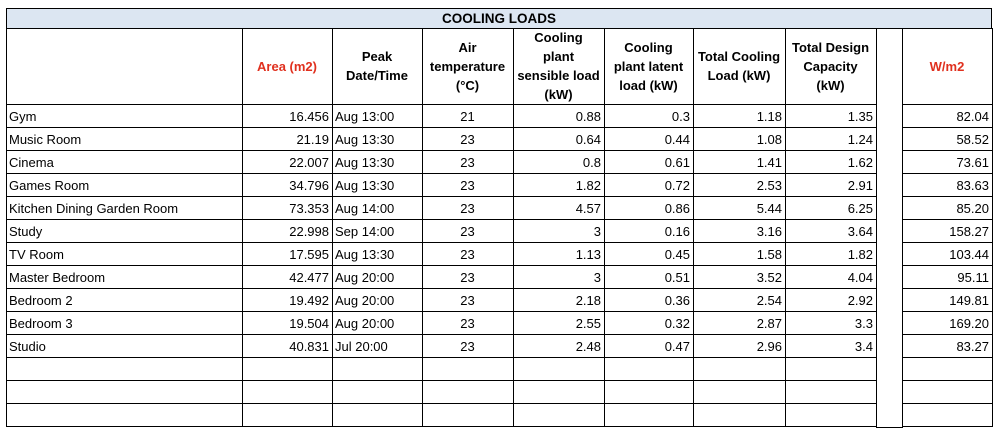 Image resolution: width=1000 pixels, height=434 pixels. Describe the element at coordinates (124, 185) in the screenshot. I see `row-label: Games Room` at that location.